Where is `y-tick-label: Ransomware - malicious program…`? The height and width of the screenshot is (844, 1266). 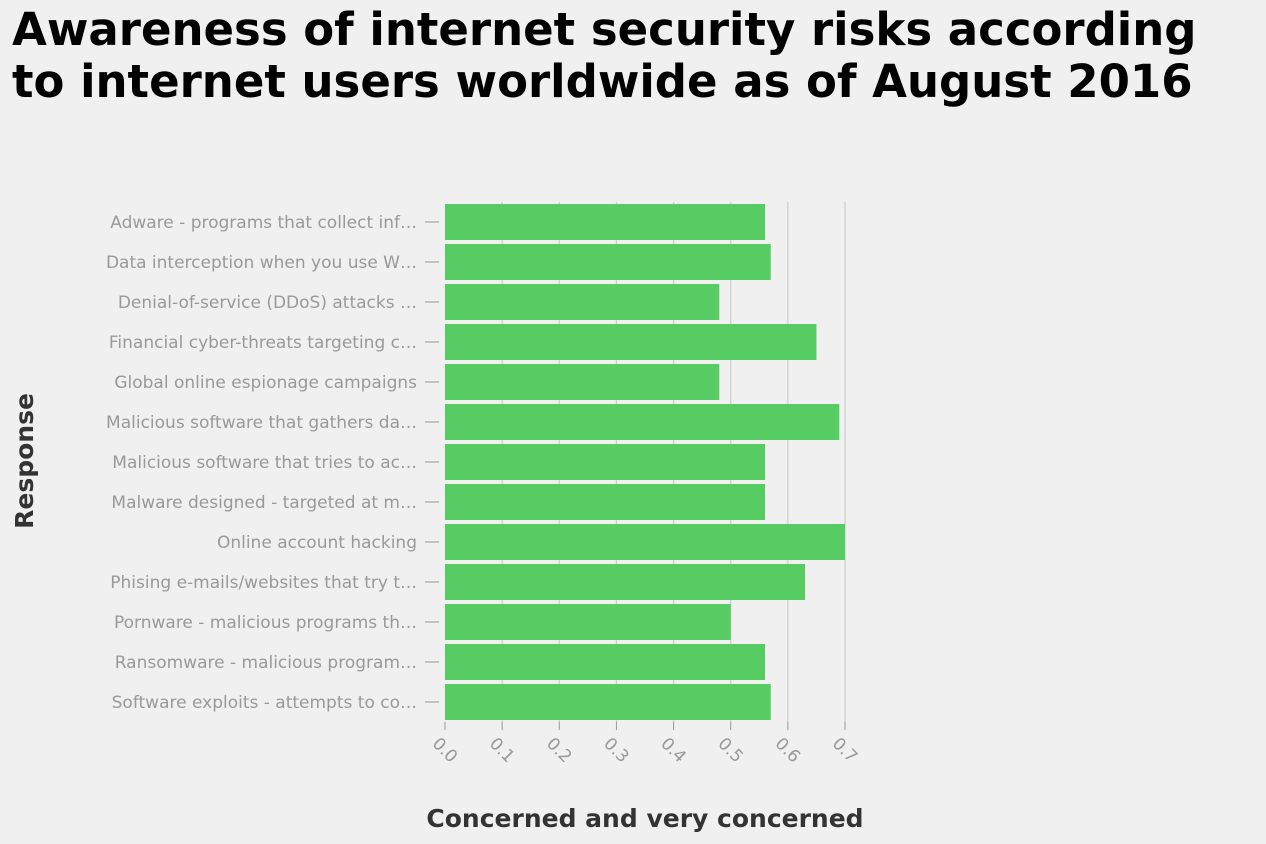
y-tick-label: Ransomware - malicious program… is located at coordinates (266, 663).